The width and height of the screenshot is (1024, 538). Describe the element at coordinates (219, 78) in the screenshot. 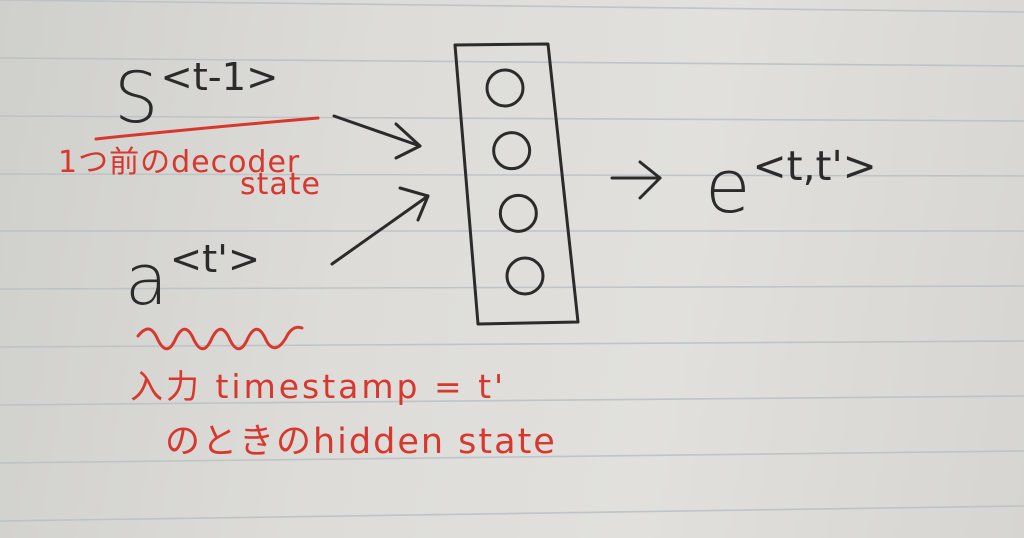

I see `s-label-superscript: <t-1>` at that location.